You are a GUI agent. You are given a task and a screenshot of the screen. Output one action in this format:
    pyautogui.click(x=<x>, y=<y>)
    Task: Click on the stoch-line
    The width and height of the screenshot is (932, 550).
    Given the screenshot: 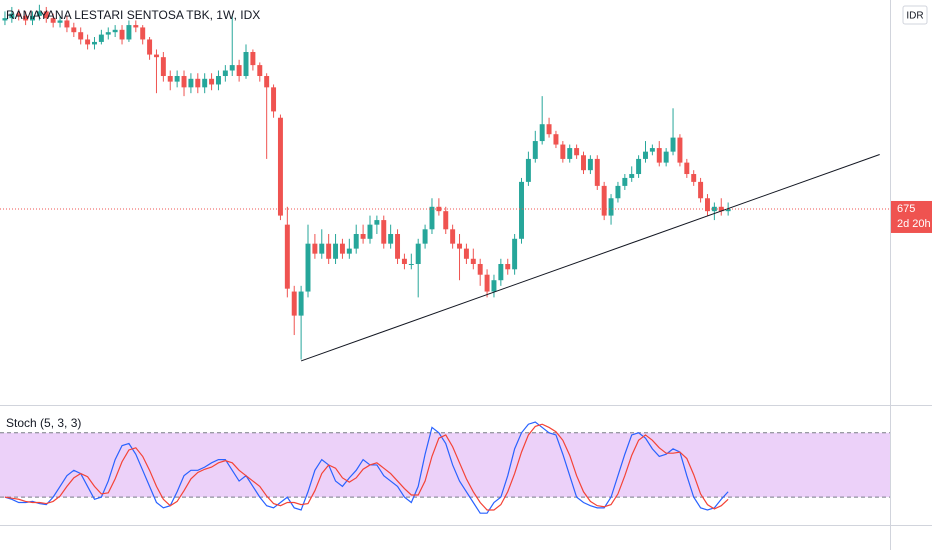 What is the action you would take?
    pyautogui.click(x=366, y=467)
    